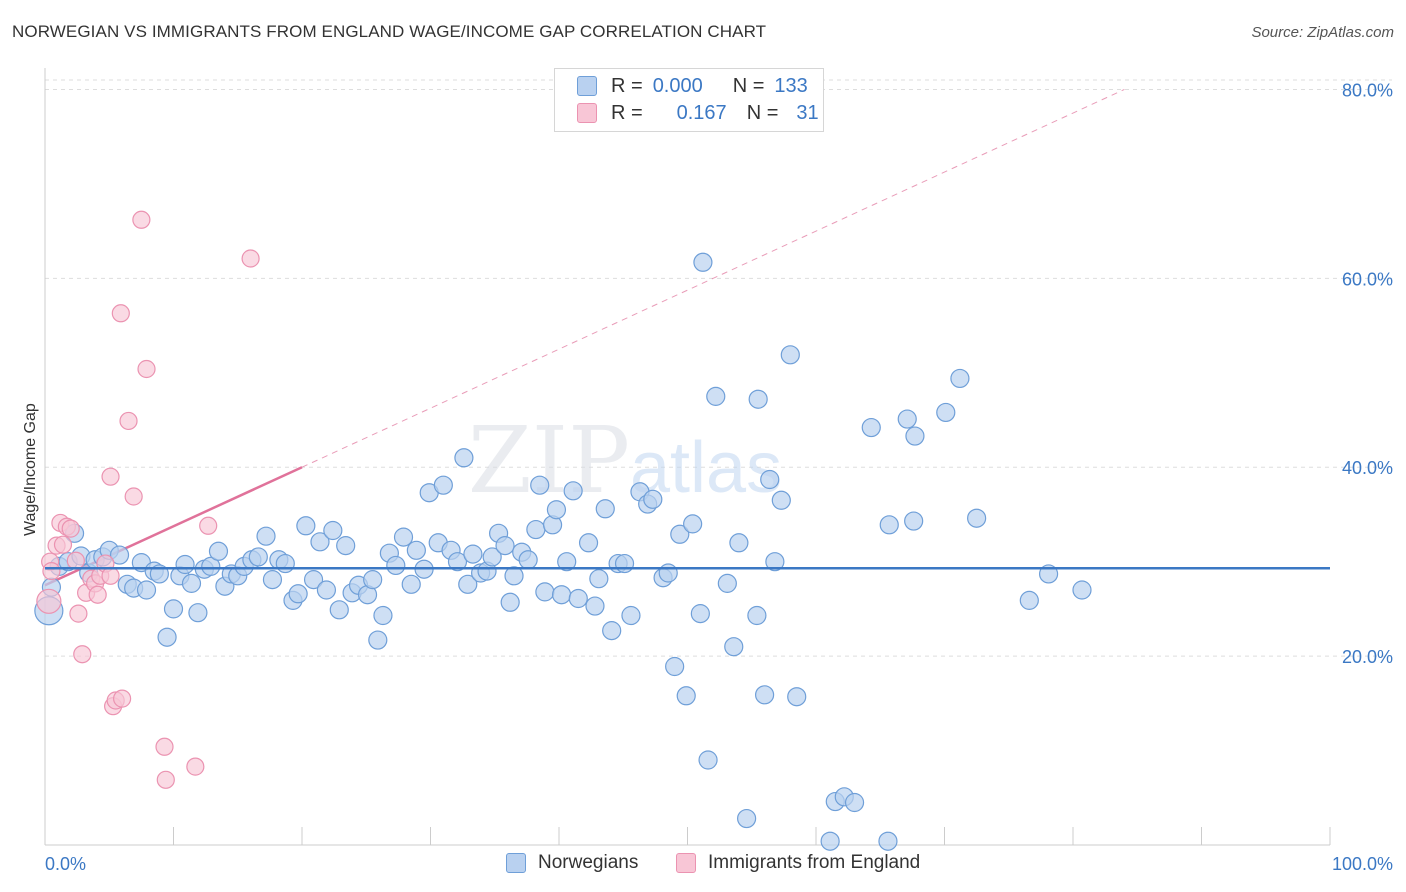 The height and width of the screenshot is (892, 1406). I want to click on swatch-blue, so click(587, 86).